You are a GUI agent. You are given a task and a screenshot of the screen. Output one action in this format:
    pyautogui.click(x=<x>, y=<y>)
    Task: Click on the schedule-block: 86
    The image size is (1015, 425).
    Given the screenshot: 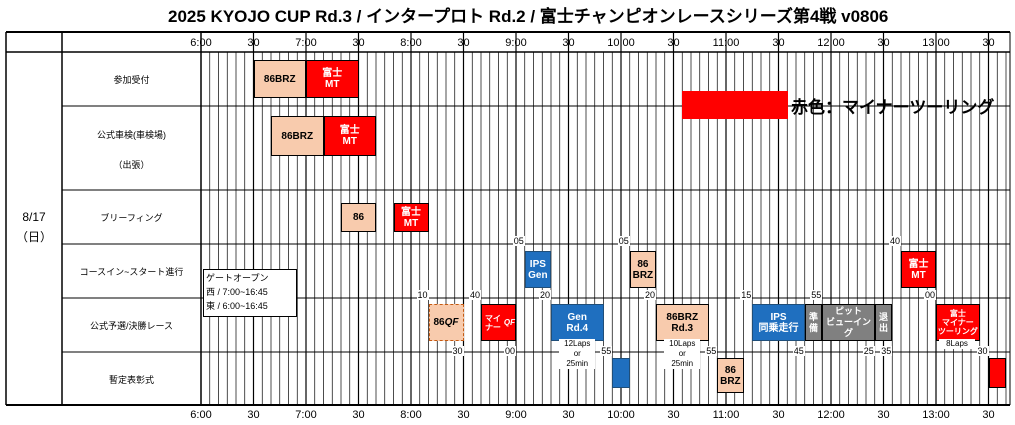 What is the action you would take?
    pyautogui.click(x=358, y=217)
    